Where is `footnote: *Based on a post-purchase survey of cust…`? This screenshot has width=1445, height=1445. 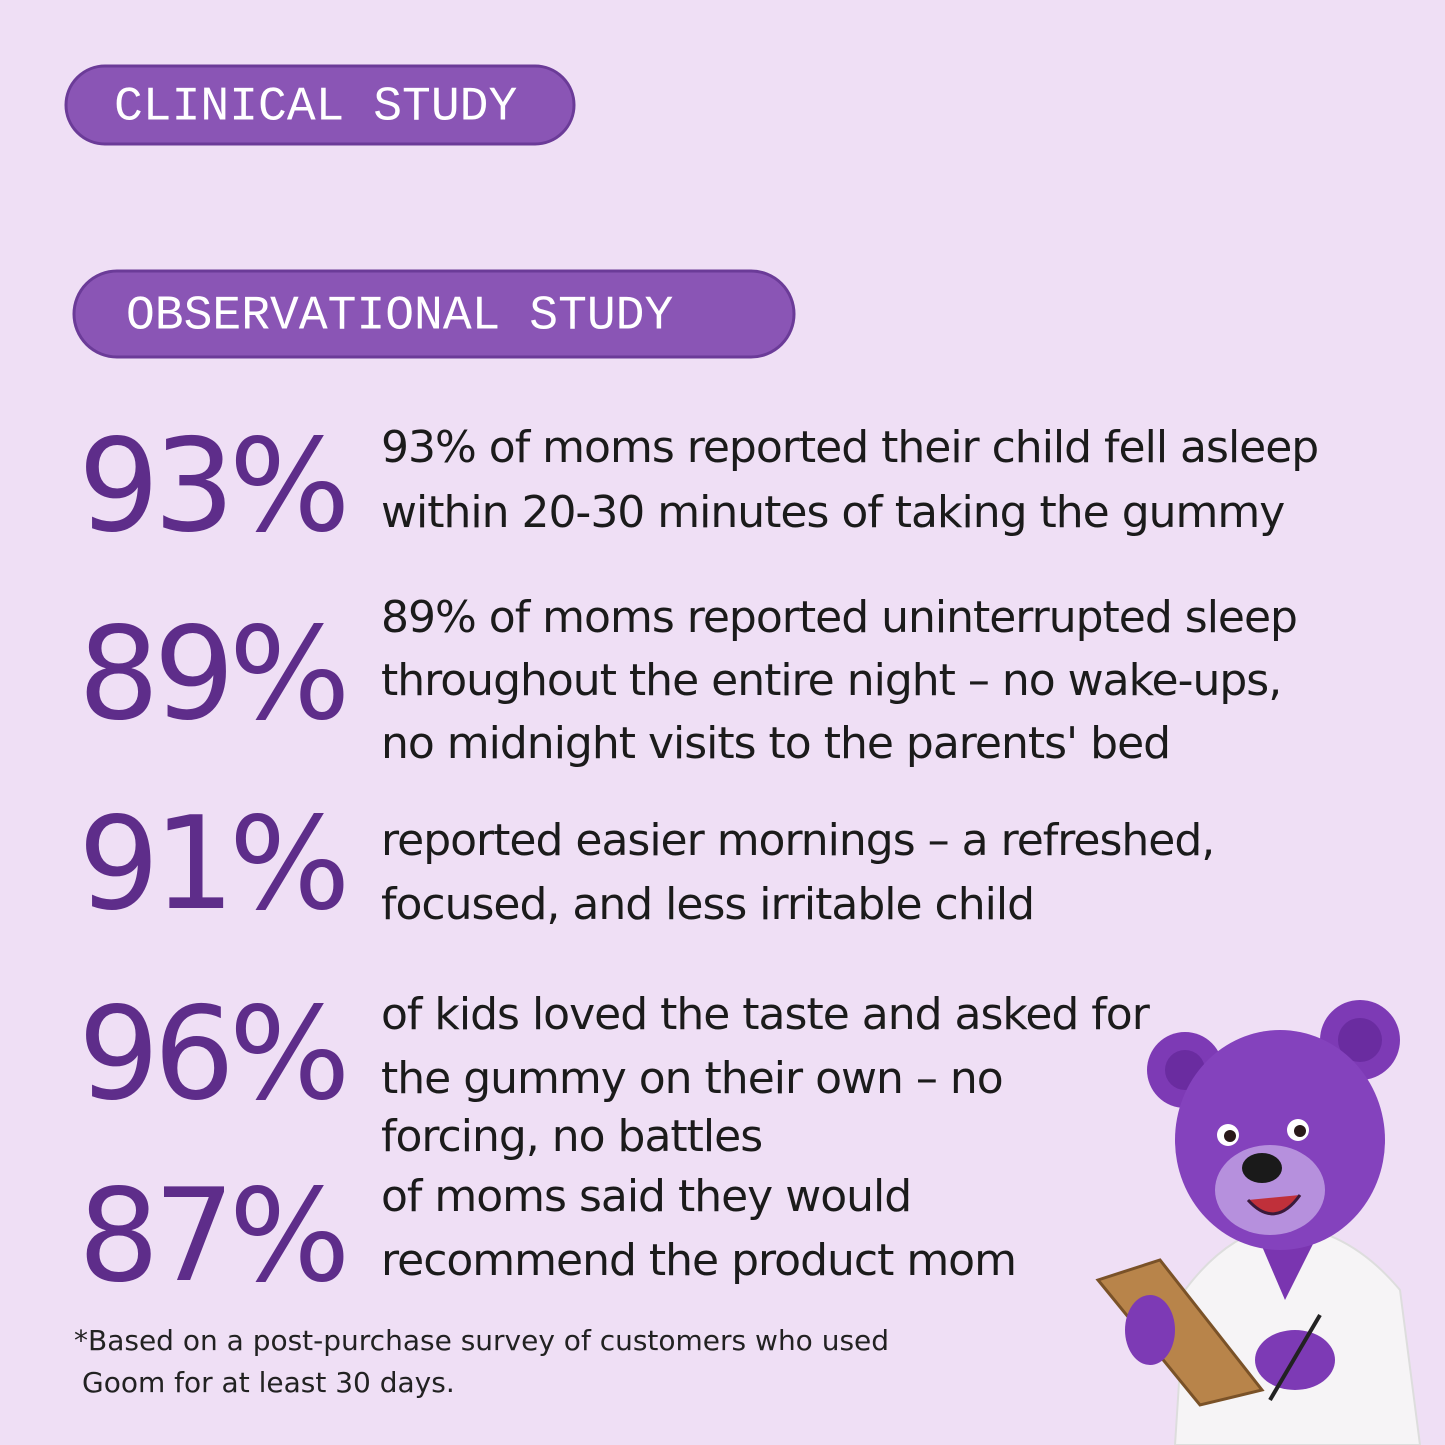
footnote: *Based on a post-purchase survey of cust… is located at coordinates (481, 1340).